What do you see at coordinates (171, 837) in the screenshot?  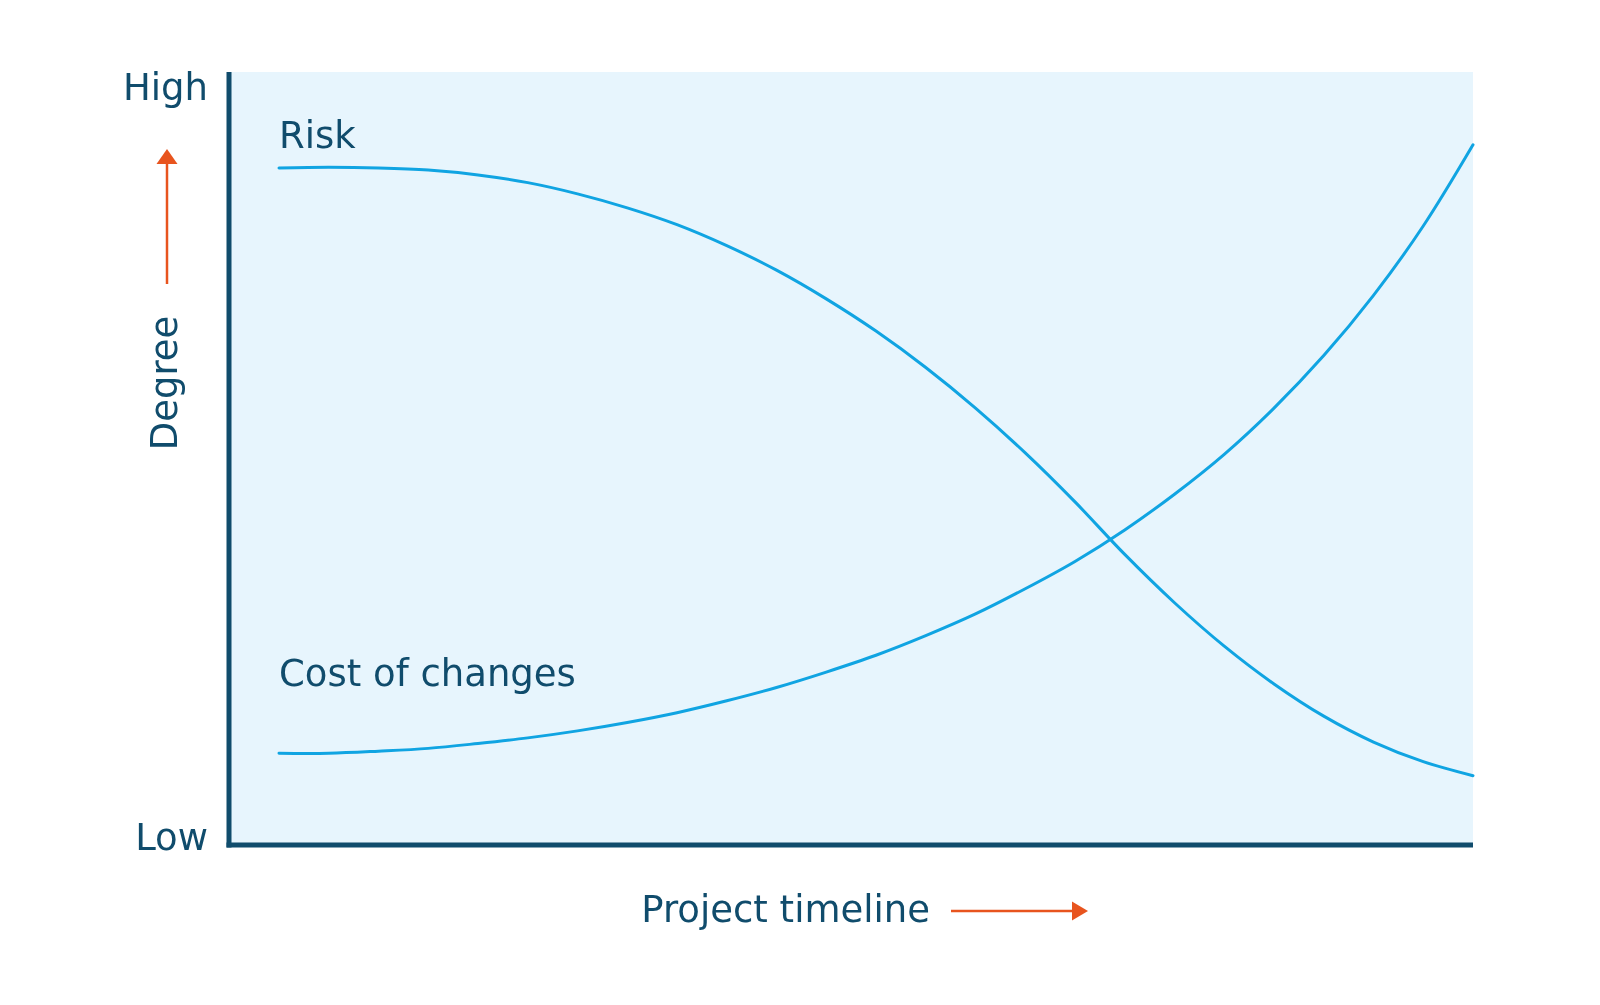 I see `text: Low` at bounding box center [171, 837].